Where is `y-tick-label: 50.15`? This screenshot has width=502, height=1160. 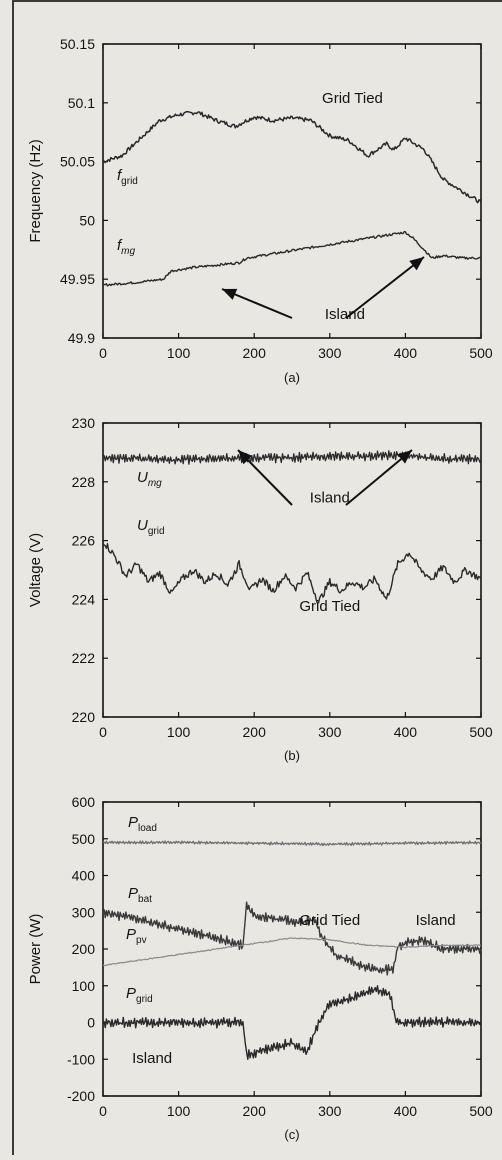
y-tick-label: 50.15 is located at coordinates (77, 44).